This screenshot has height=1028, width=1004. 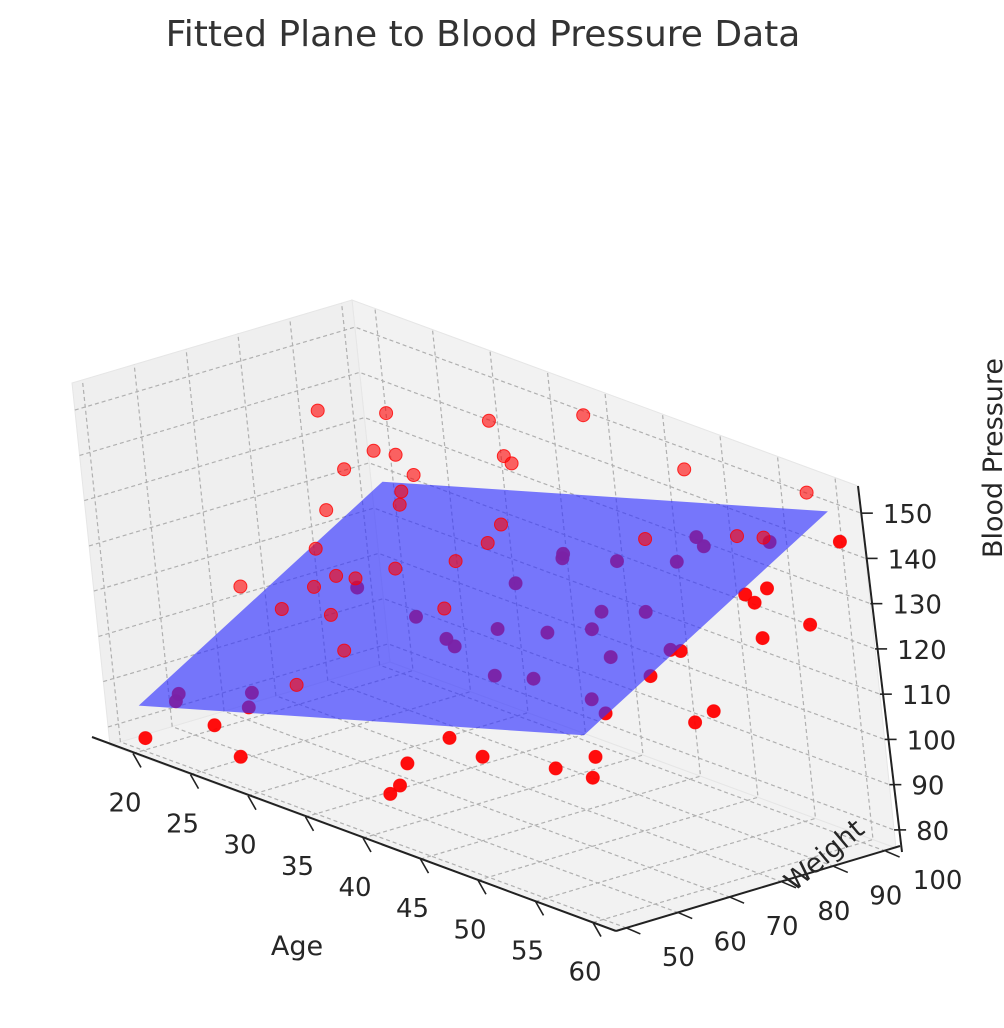 I want to click on y-axis-line, so click(x=758, y=888).